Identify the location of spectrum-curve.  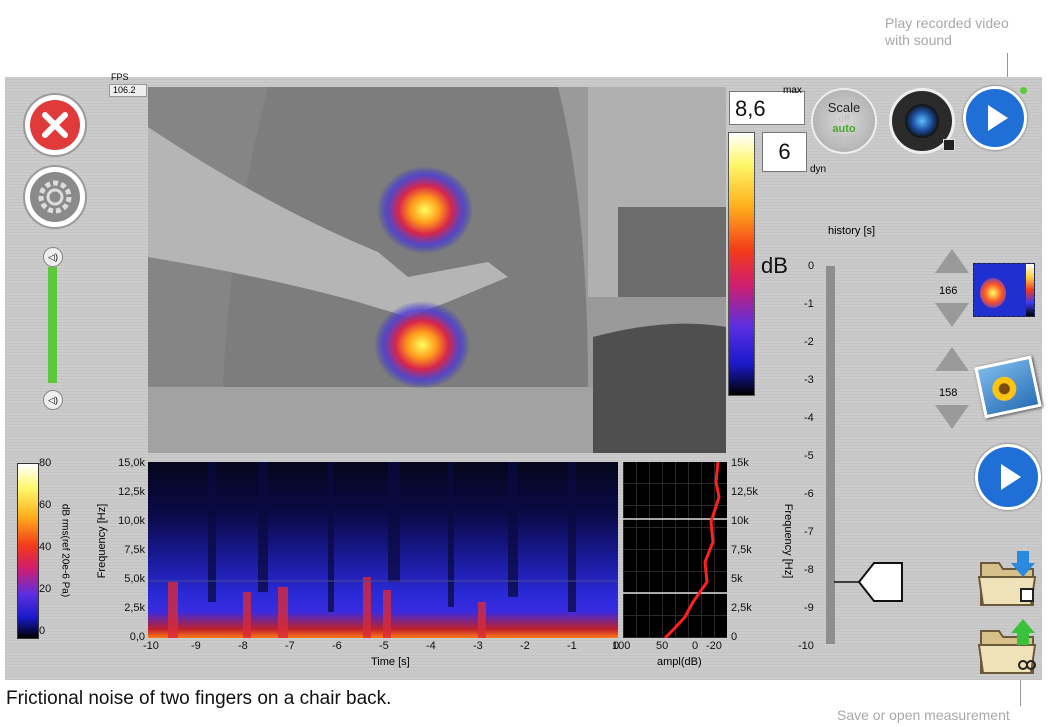
(675, 550).